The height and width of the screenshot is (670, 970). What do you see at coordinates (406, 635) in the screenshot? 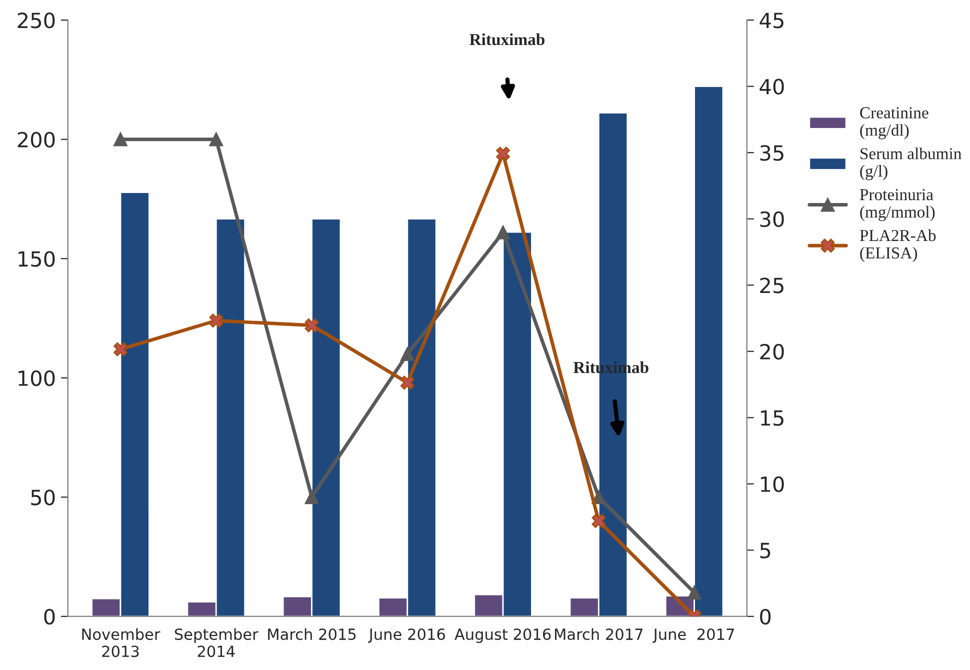
I see `x-tick-label: June 2016` at bounding box center [406, 635].